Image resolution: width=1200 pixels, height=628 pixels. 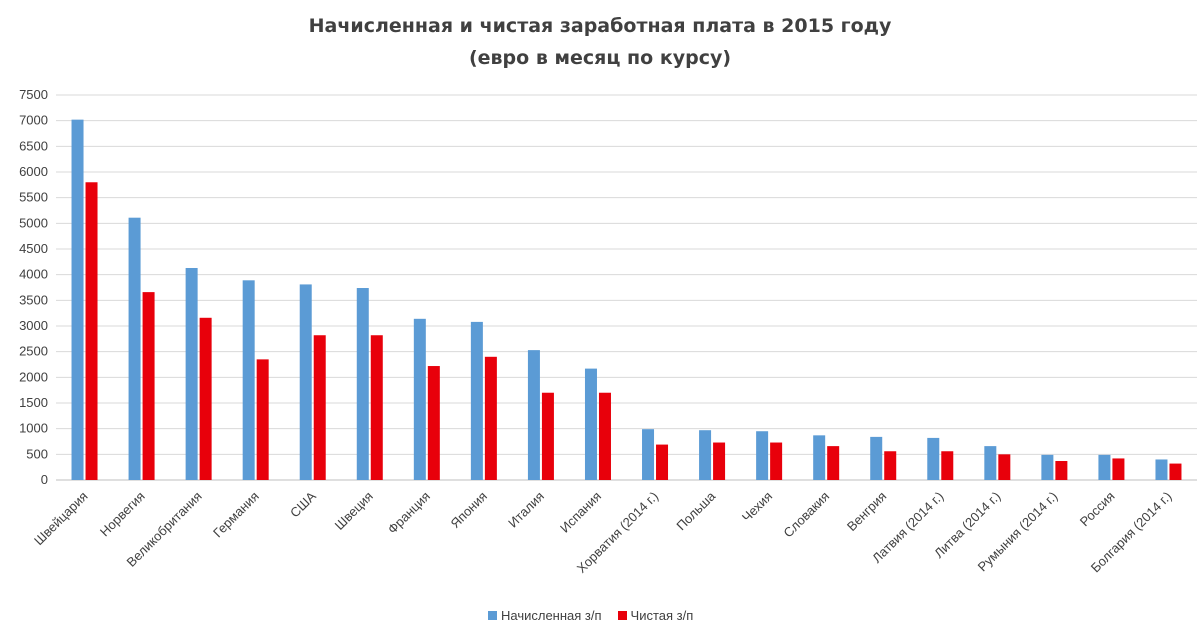 What do you see at coordinates (354, 511) in the screenshot?
I see `x-tick-label: Швеция` at bounding box center [354, 511].